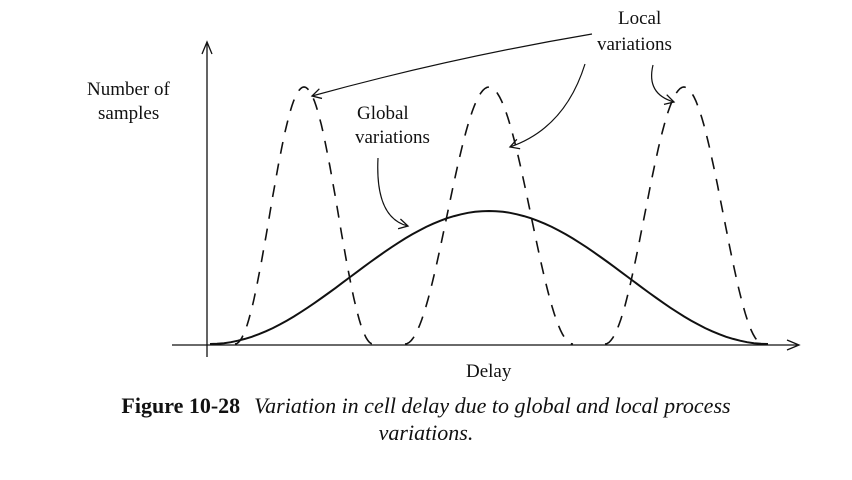  What do you see at coordinates (181, 405) in the screenshot?
I see `figure-number: Figure 10-28` at bounding box center [181, 405].